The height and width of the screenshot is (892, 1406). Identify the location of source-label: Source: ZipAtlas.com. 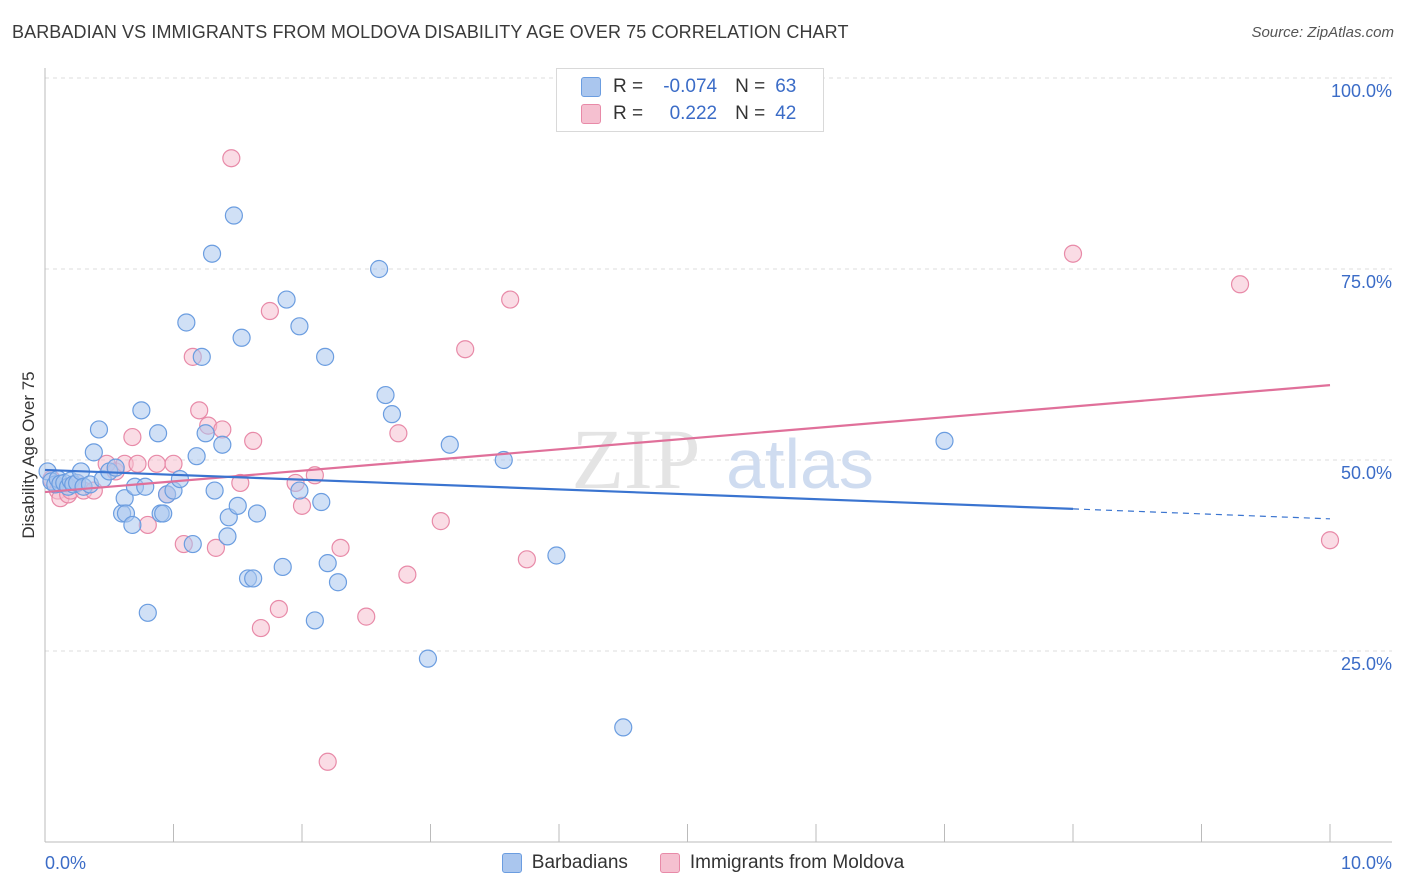
(1322, 32).